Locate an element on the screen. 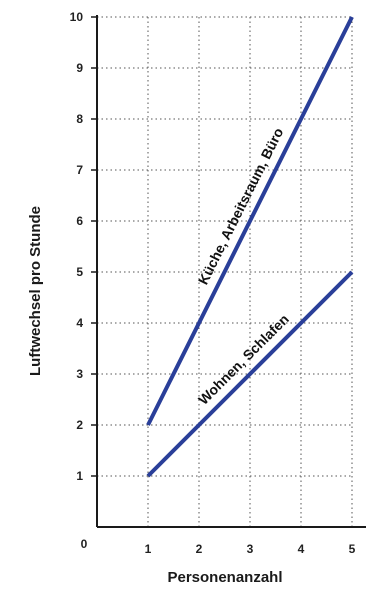 The image size is (367, 591). series-label-0: Küche, Arbeitsraum, Büro is located at coordinates (241, 206).